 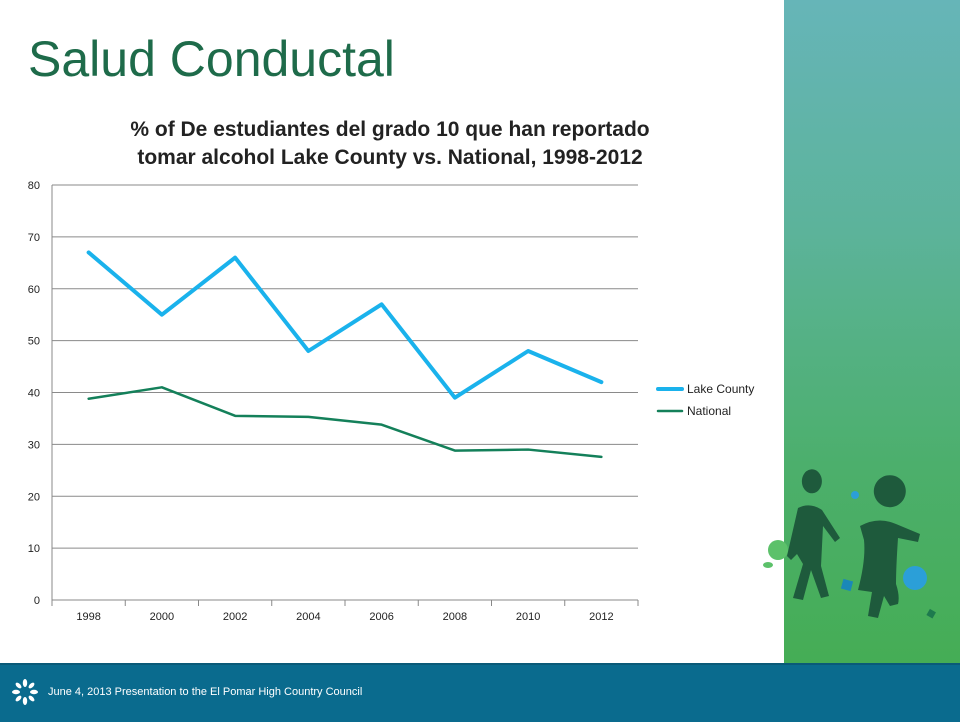 What do you see at coordinates (34, 497) in the screenshot?
I see `y-tick-label: 20` at bounding box center [34, 497].